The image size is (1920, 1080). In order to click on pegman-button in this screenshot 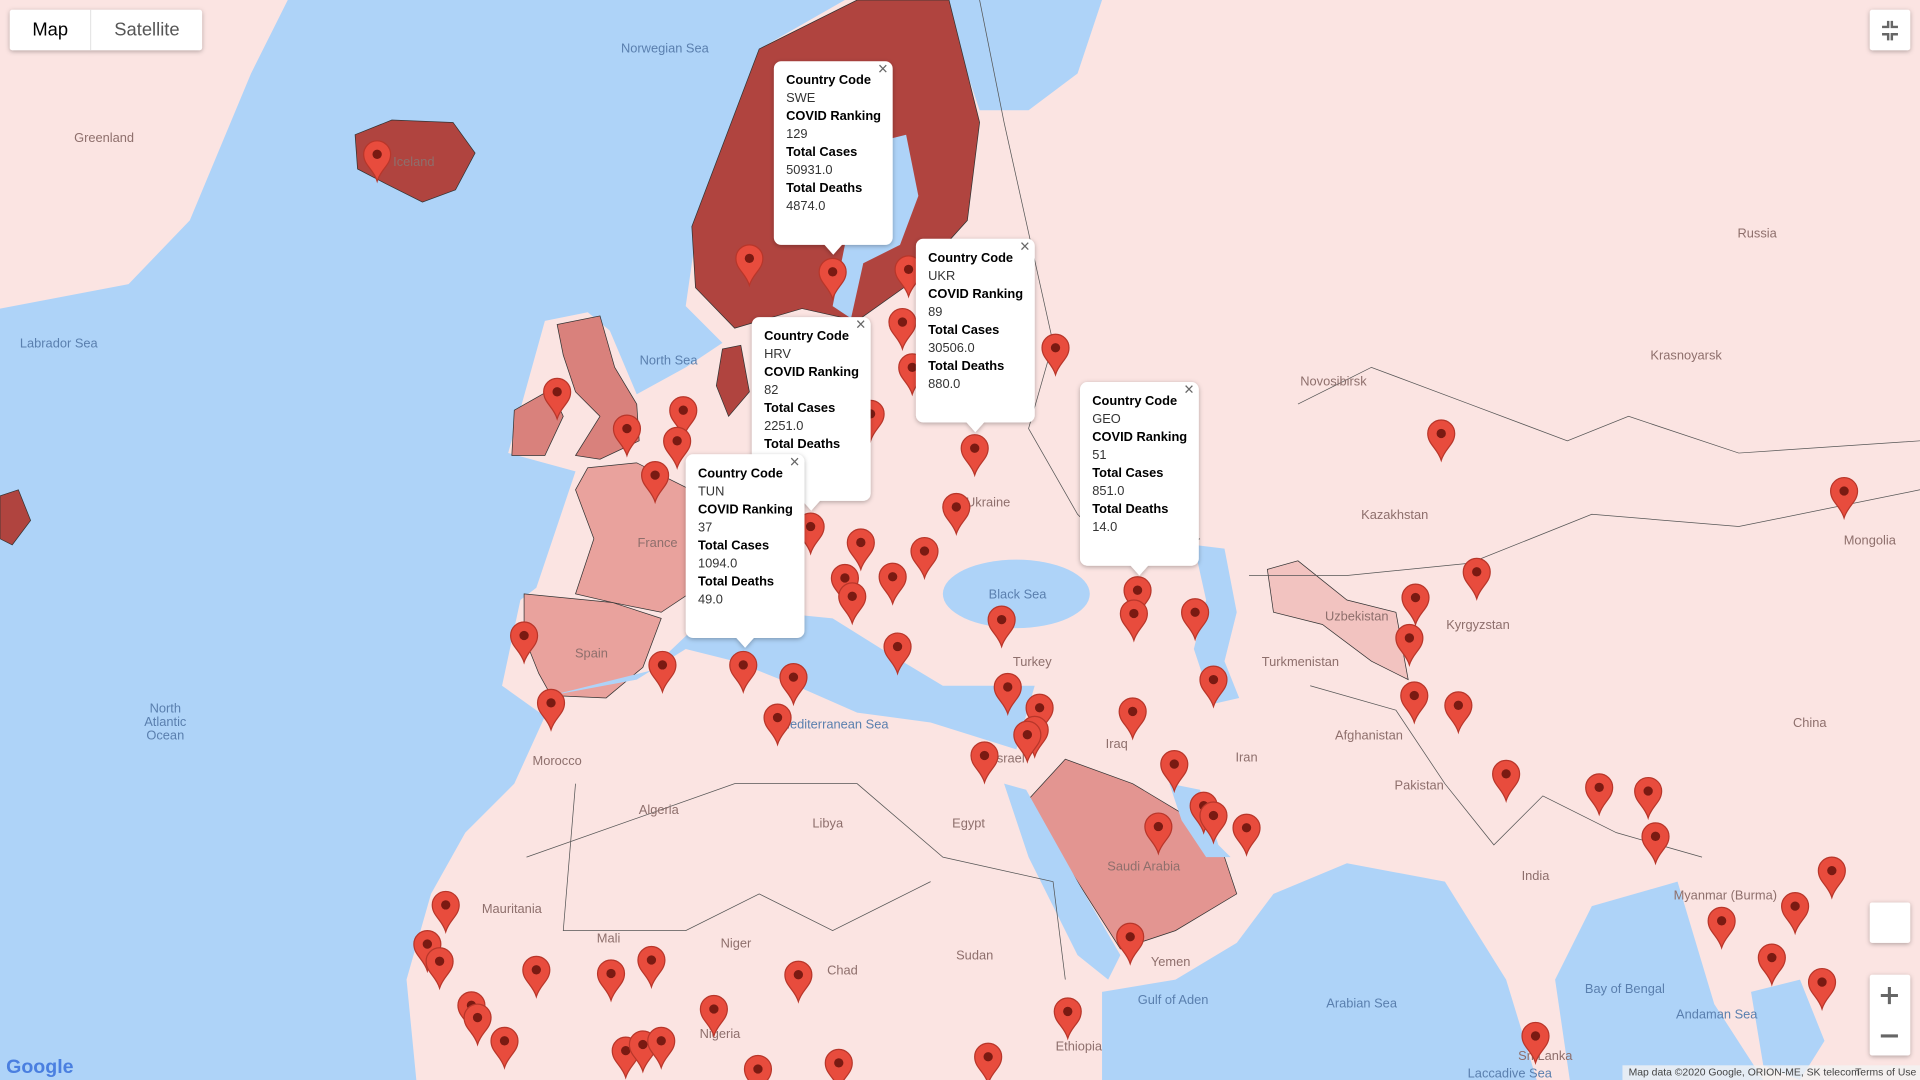, I will do `click(1890, 922)`.